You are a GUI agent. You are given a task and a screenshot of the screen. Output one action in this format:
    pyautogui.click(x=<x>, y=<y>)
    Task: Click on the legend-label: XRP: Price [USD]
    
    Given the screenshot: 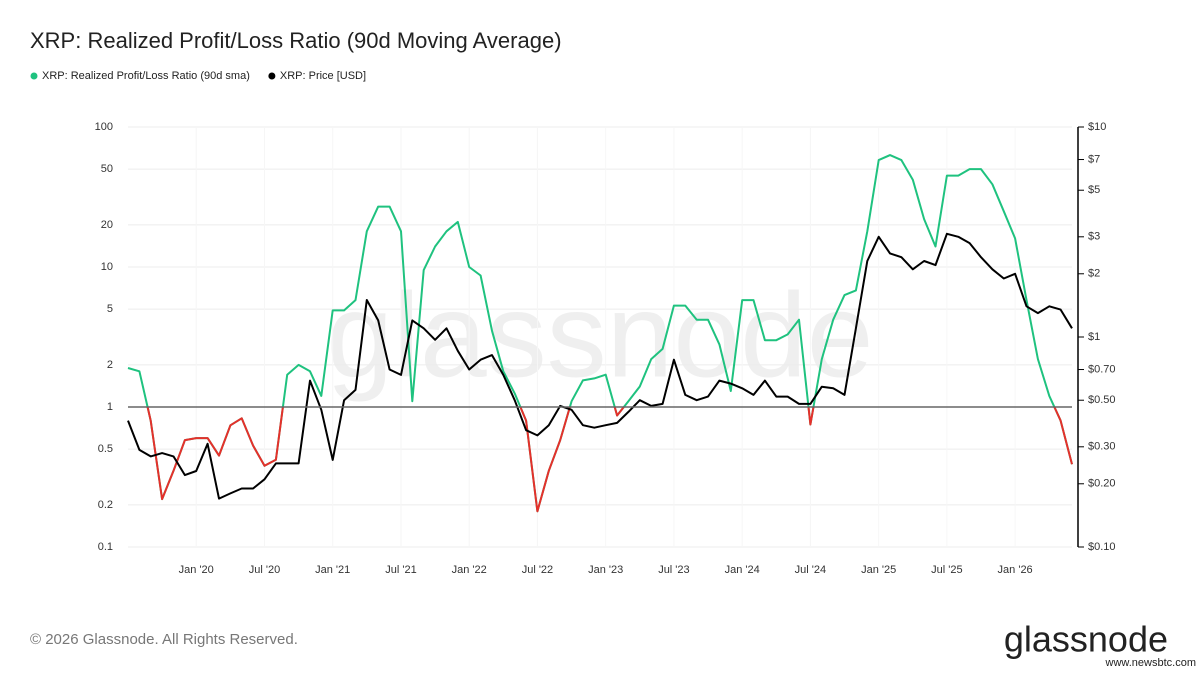 What is the action you would take?
    pyautogui.click(x=323, y=76)
    